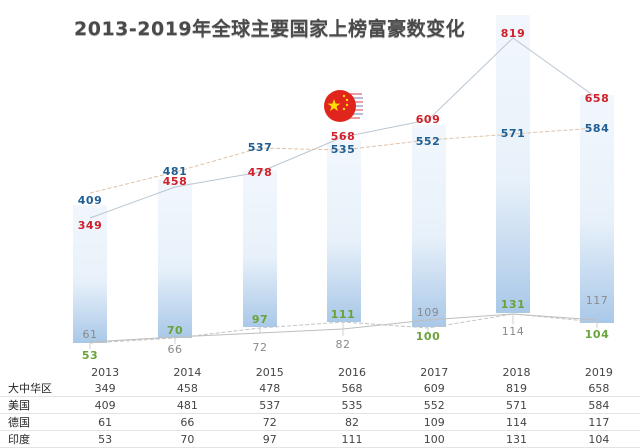 The width and height of the screenshot is (640, 448). What do you see at coordinates (429, 226) in the screenshot?
I see `bar-2017` at bounding box center [429, 226].